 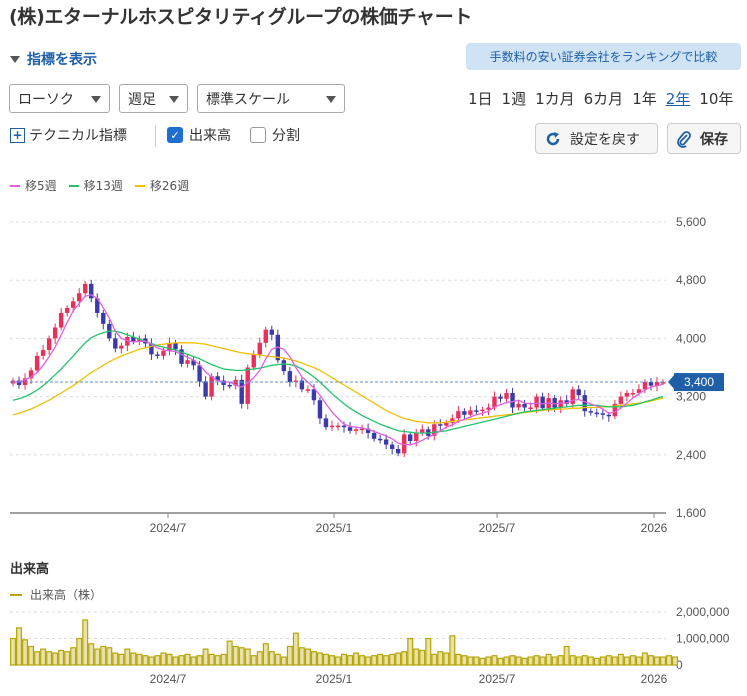 I want to click on legend-ma5-label: 移5週, so click(x=41, y=186).